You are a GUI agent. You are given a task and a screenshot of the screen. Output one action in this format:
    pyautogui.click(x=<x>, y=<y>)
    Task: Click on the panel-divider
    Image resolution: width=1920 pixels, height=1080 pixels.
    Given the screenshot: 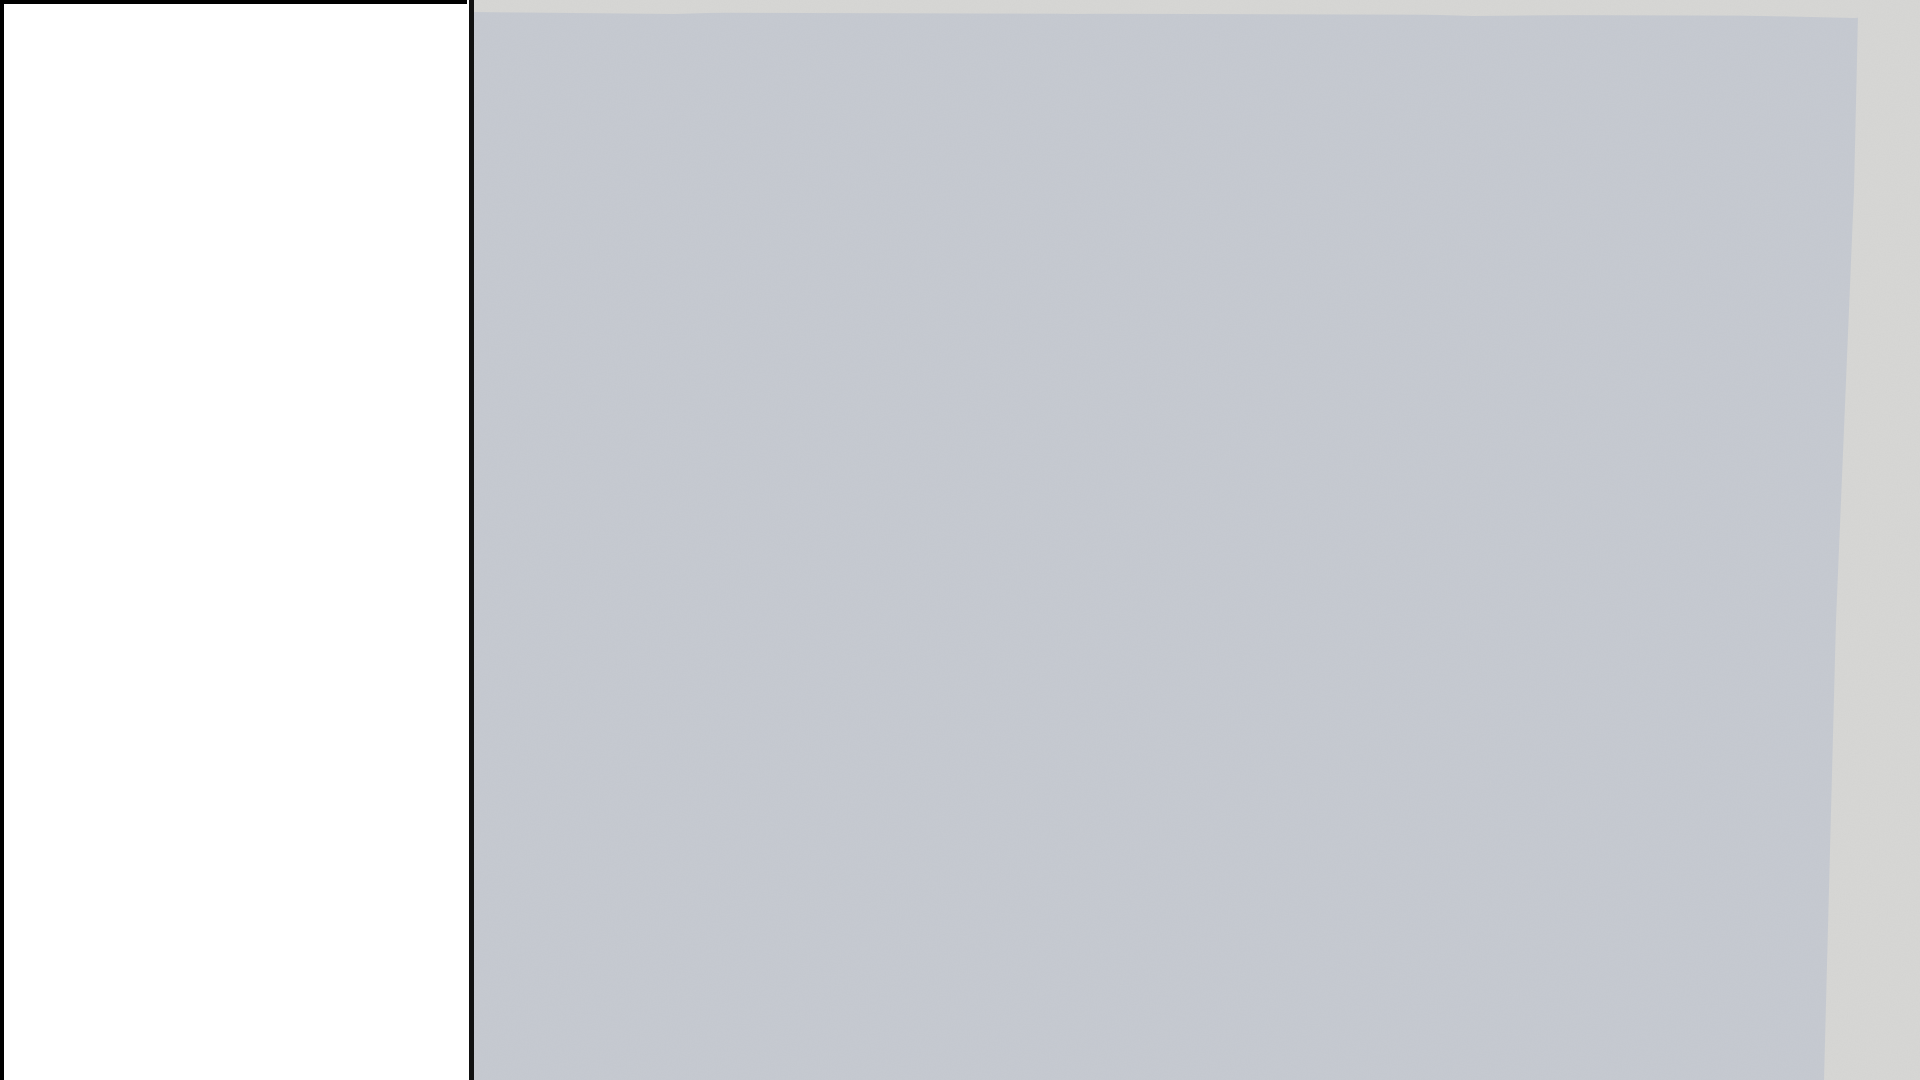 What is the action you would take?
    pyautogui.click(x=471, y=540)
    